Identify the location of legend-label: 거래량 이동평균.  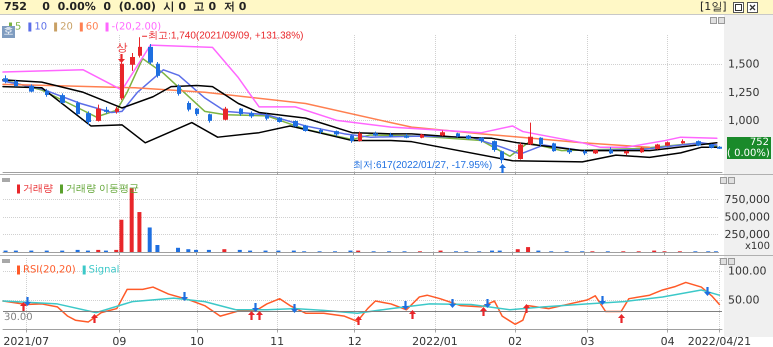
(103, 189).